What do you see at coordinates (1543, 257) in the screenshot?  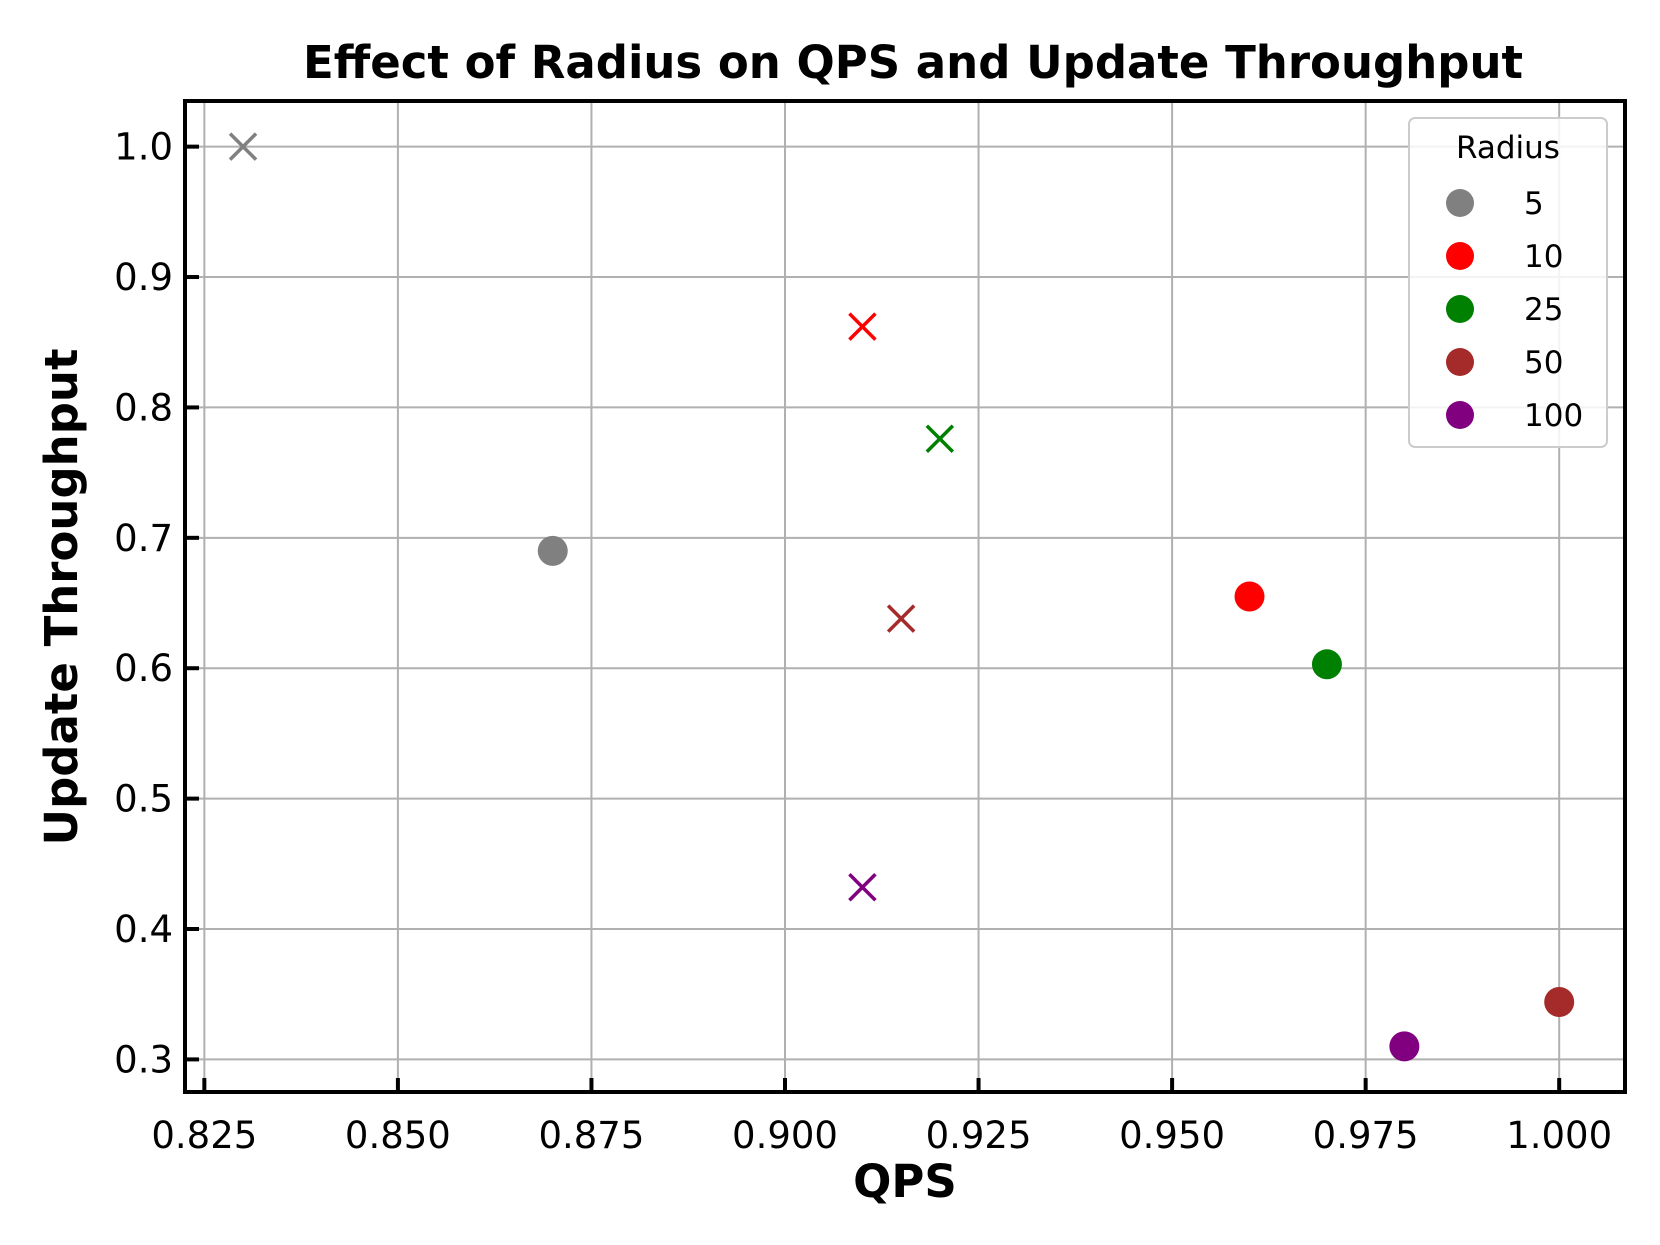 I see `legend-entry-label: 10` at bounding box center [1543, 257].